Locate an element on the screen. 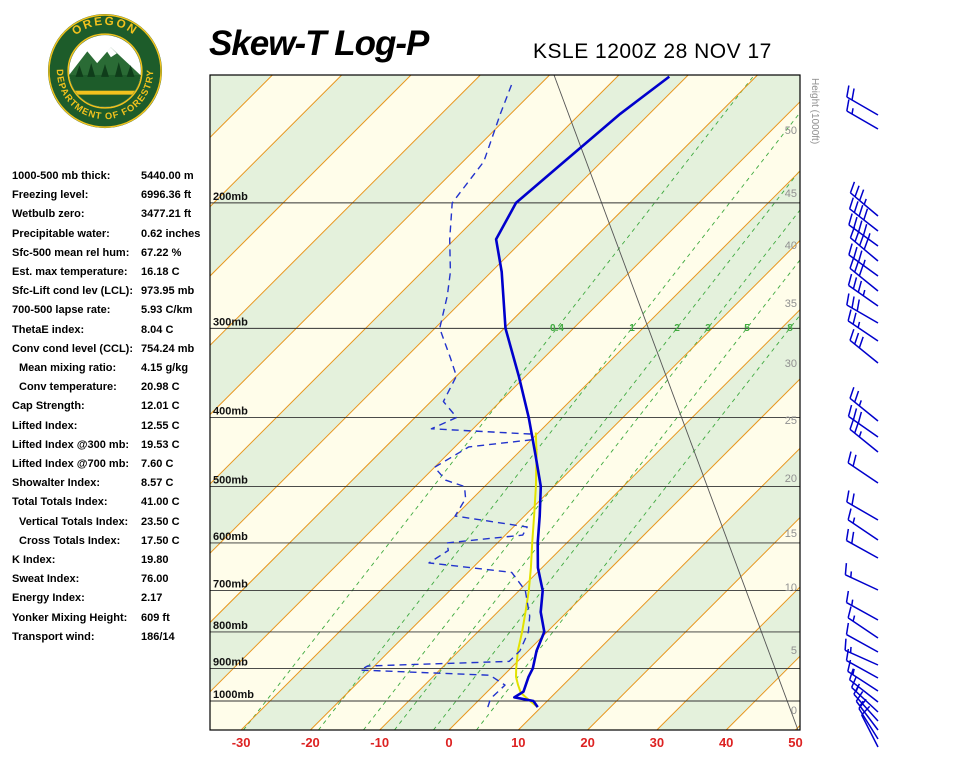 The height and width of the screenshot is (768, 960). index-value: 17.50 C is located at coordinates (160, 540).